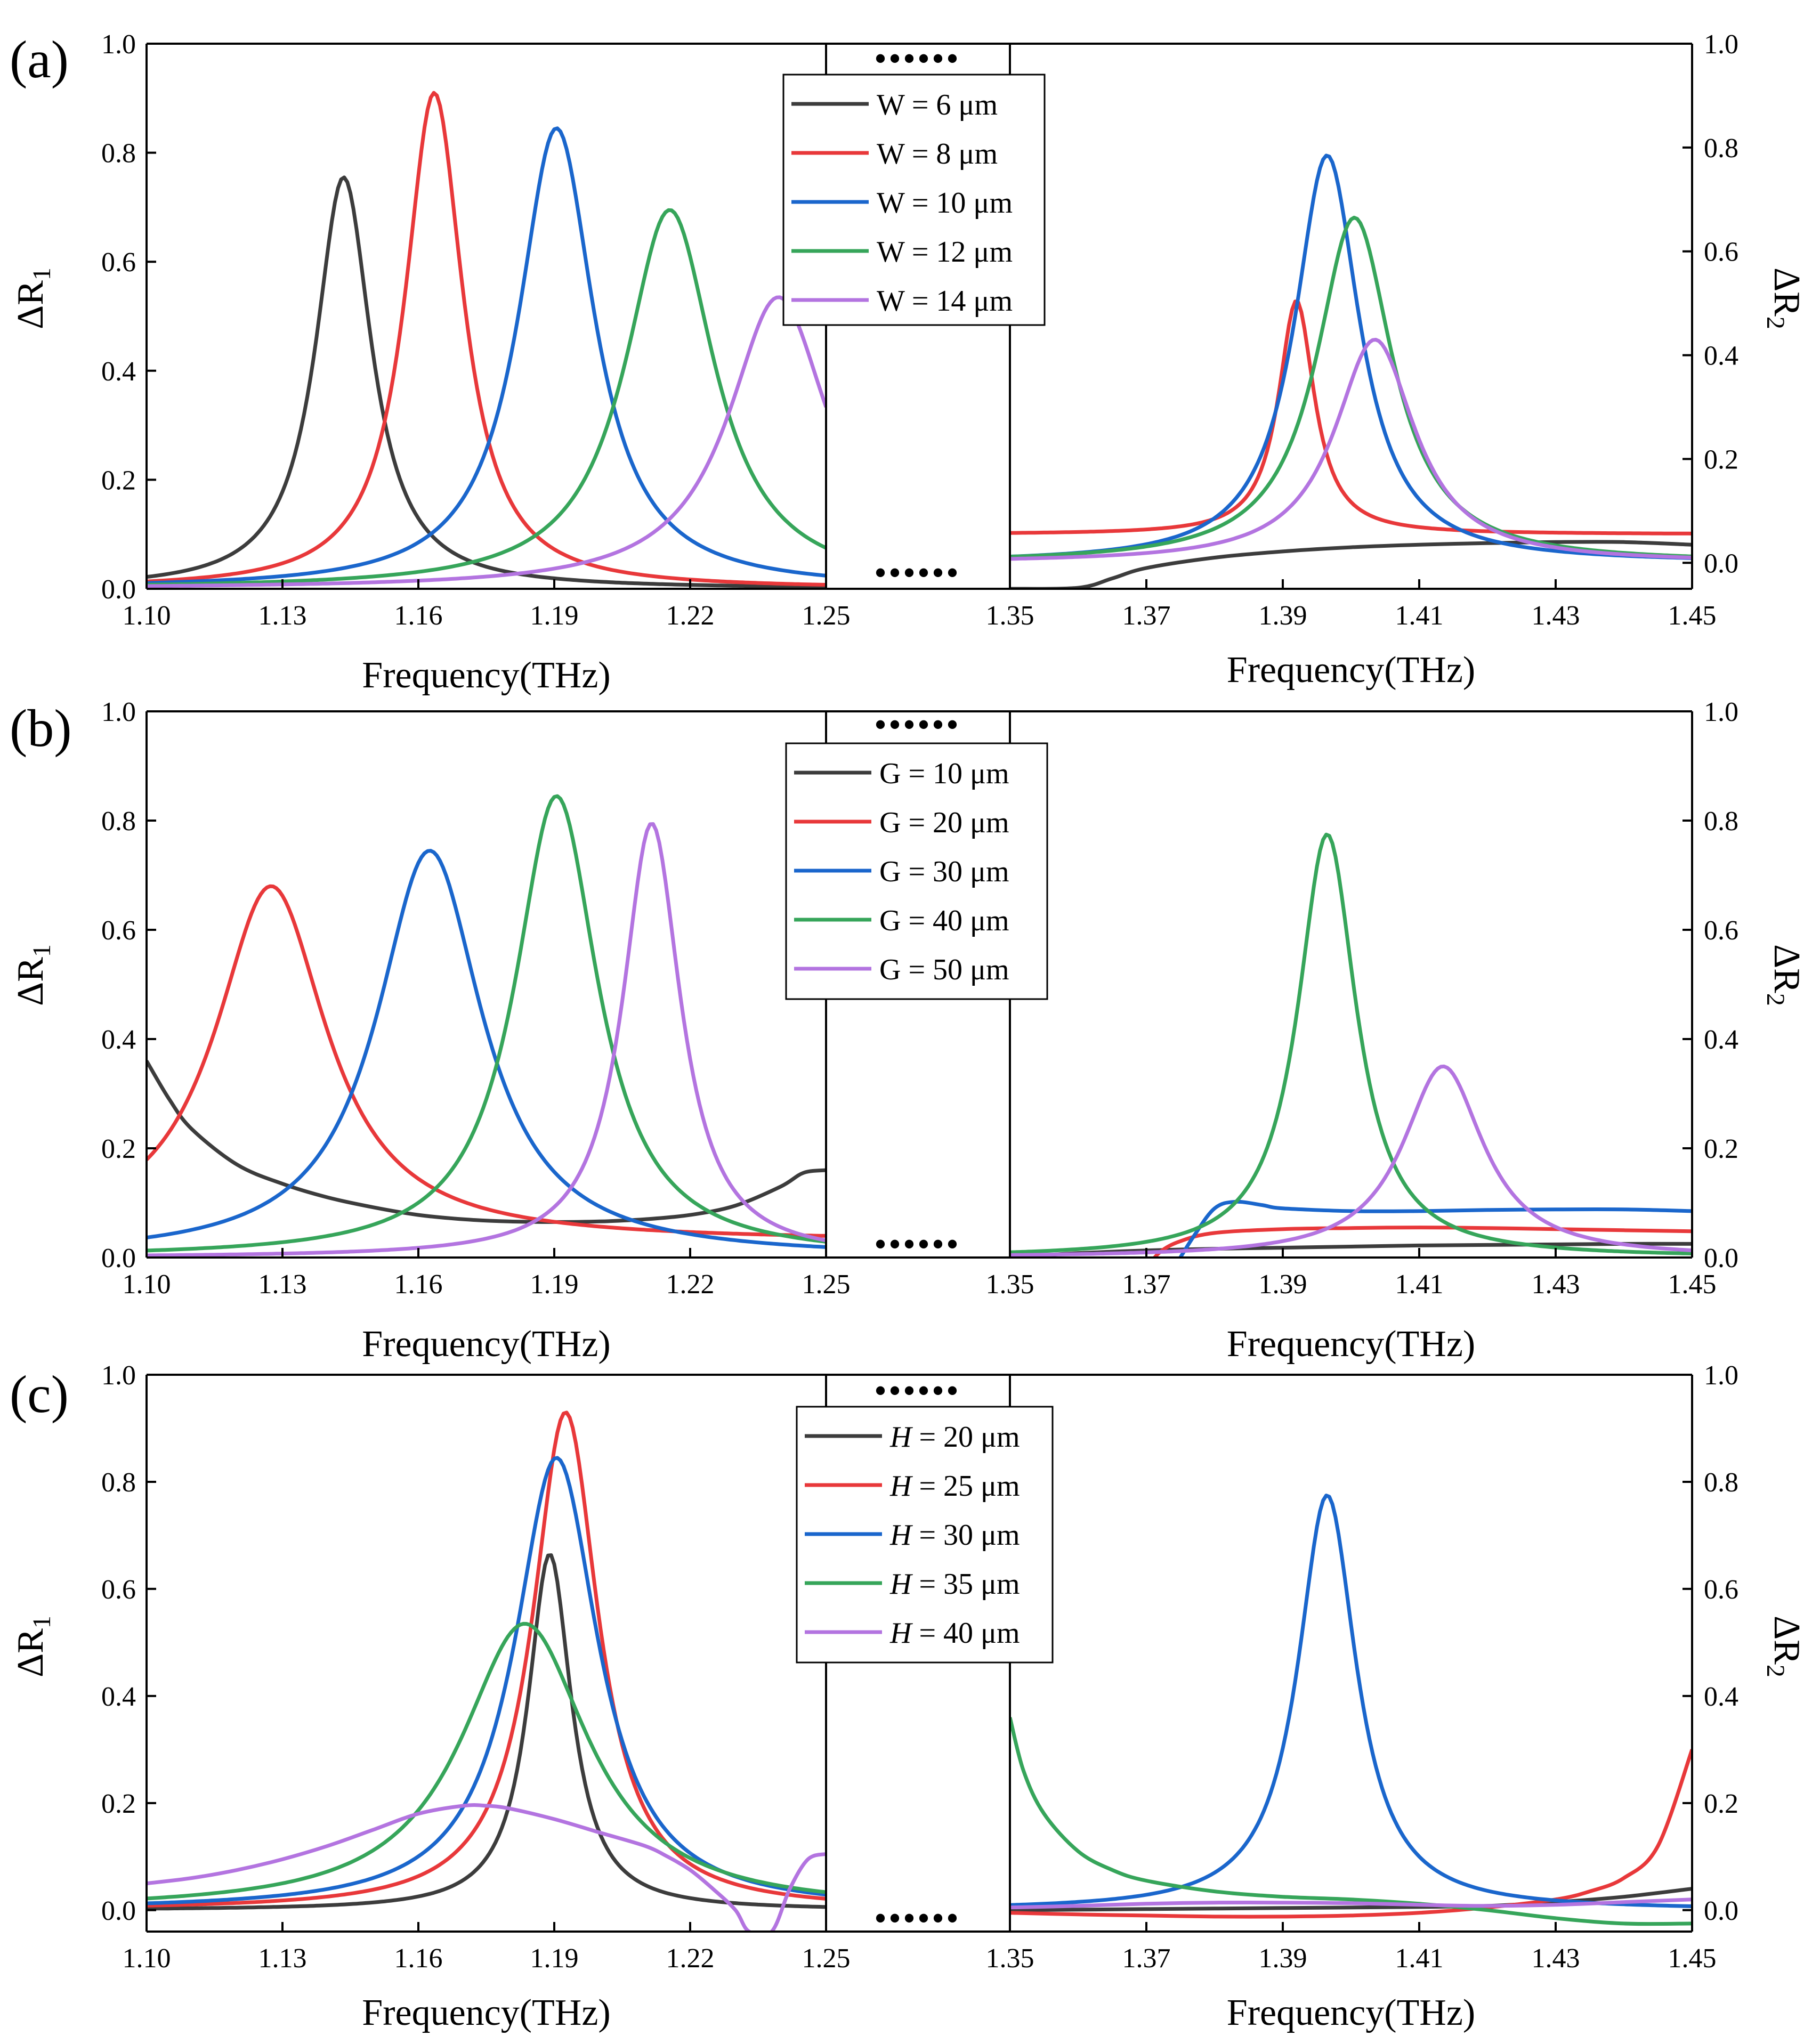 The image size is (1812, 2044). I want to click on legend-box, so click(914, 200).